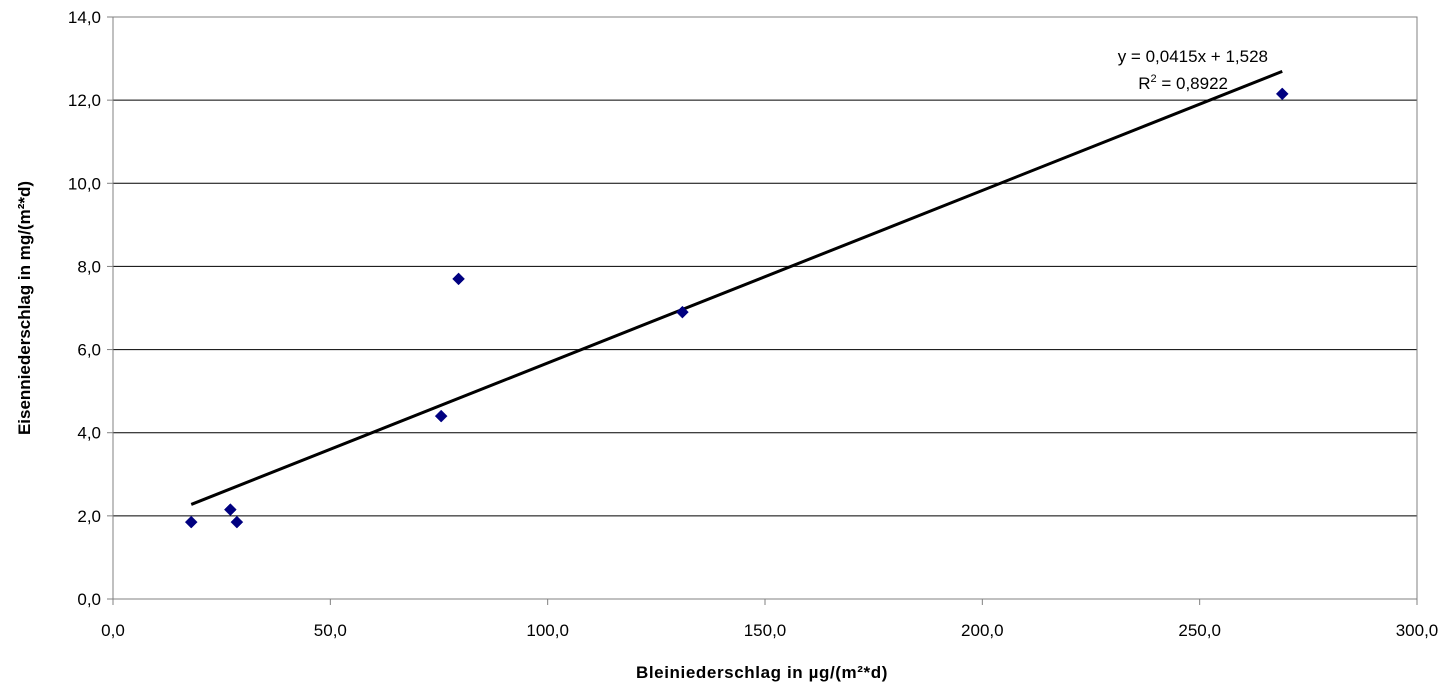  I want to click on y-tick-label: 0,0, so click(89, 599).